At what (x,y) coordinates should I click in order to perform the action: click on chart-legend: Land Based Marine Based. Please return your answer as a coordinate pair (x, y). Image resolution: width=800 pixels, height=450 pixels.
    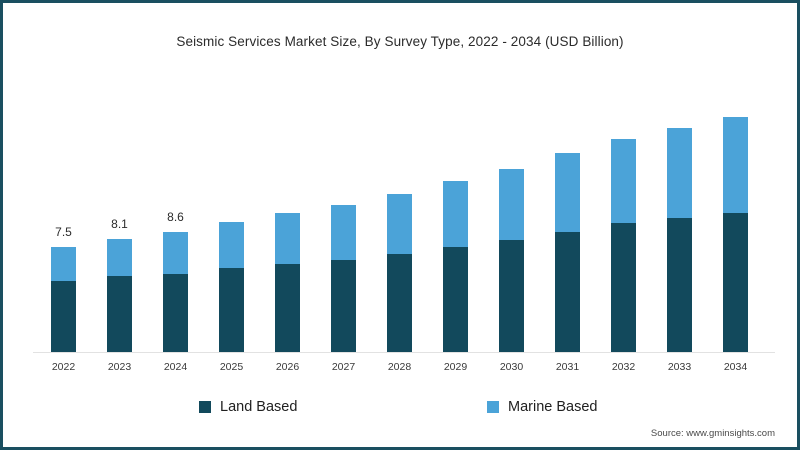
    Looking at the image, I should click on (400, 410).